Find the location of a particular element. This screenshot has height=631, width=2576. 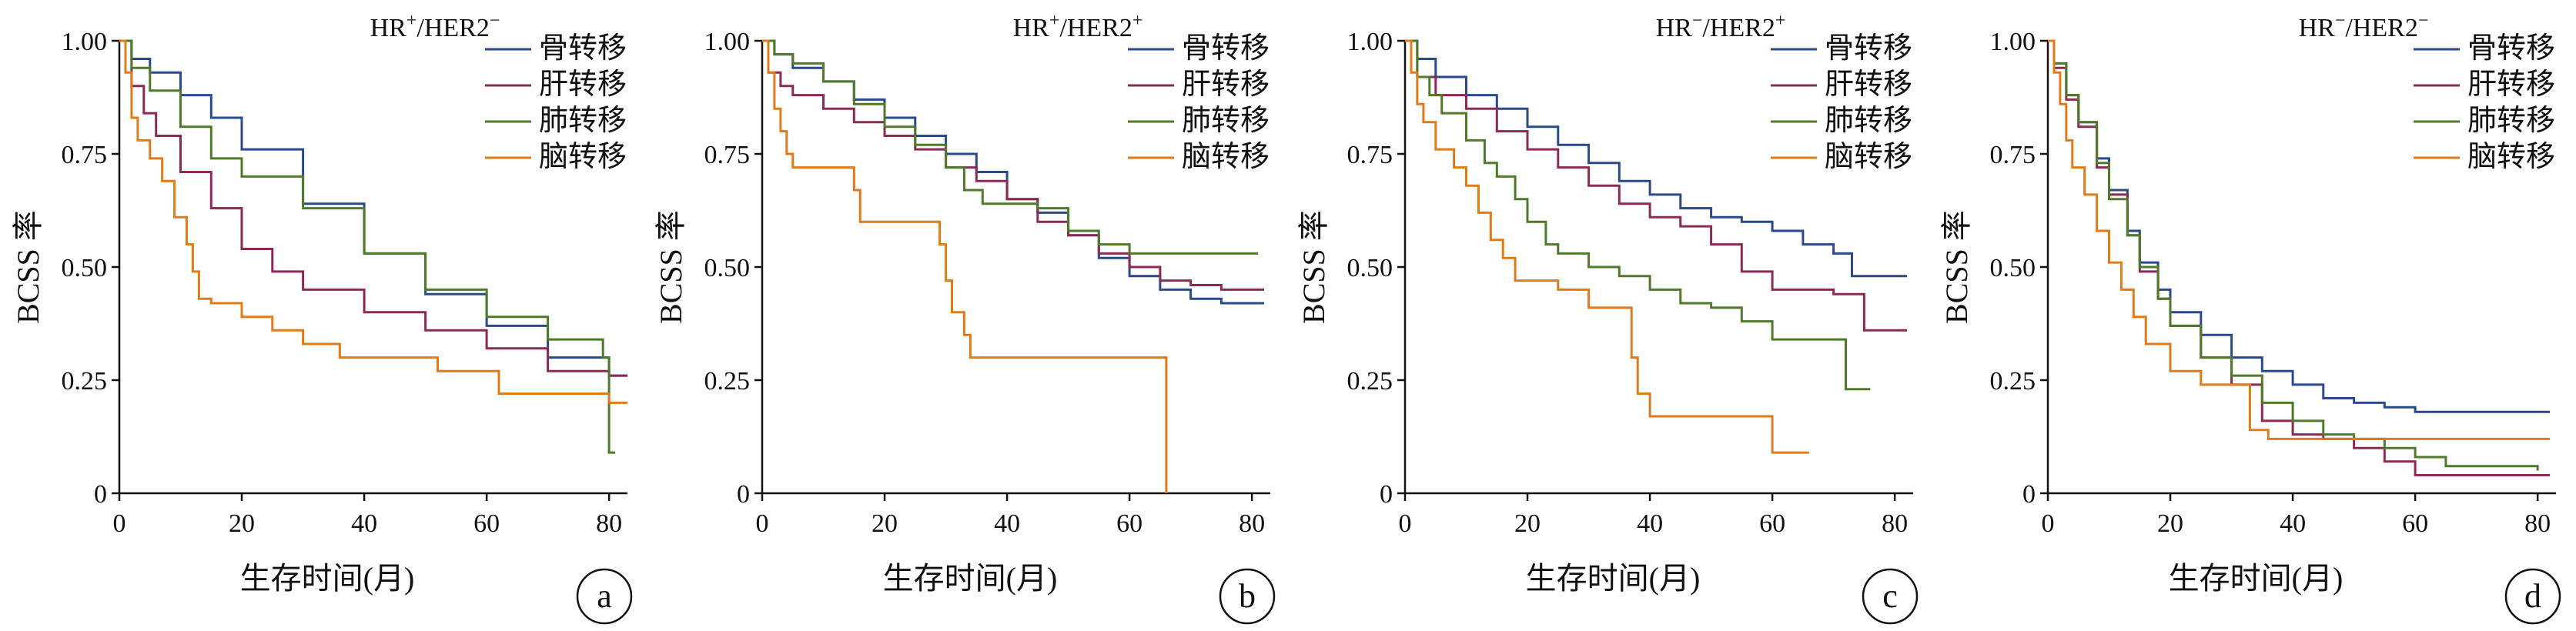

panel-title: HR+/HER2+ is located at coordinates (1078, 26).